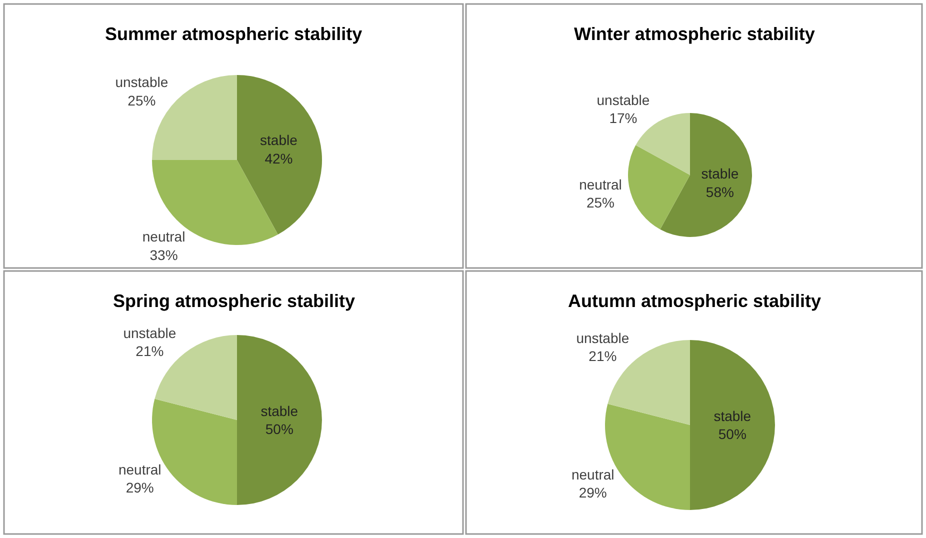  I want to click on chart-title: Spring atmospheric stability, so click(234, 301).